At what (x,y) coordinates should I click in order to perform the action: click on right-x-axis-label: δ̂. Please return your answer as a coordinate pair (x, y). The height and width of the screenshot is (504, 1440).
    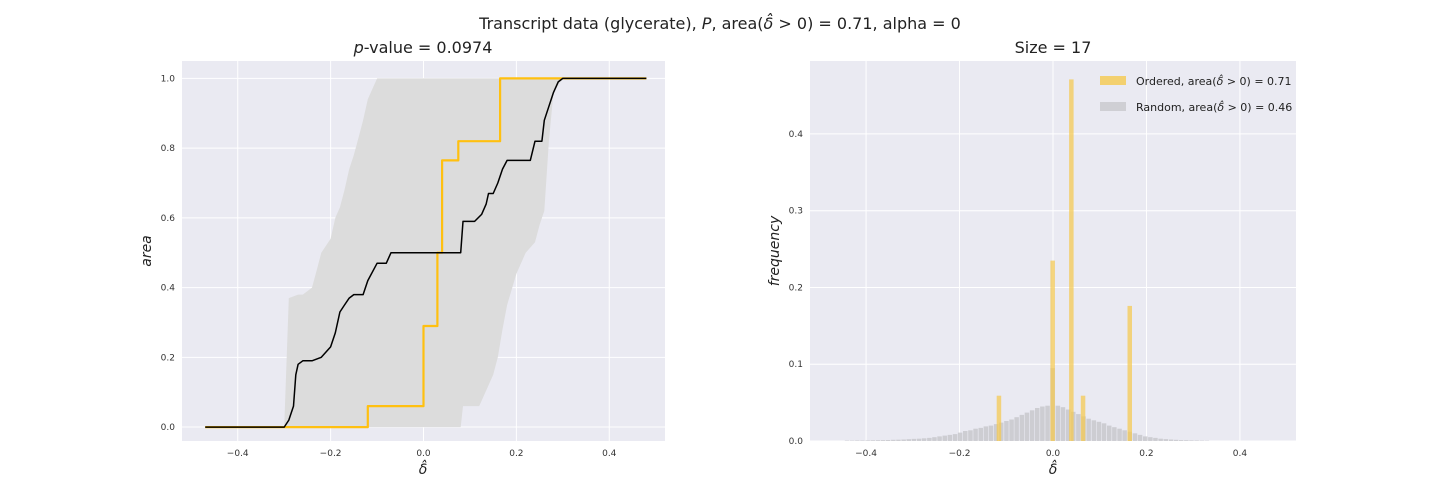
    Looking at the image, I should click on (1053, 468).